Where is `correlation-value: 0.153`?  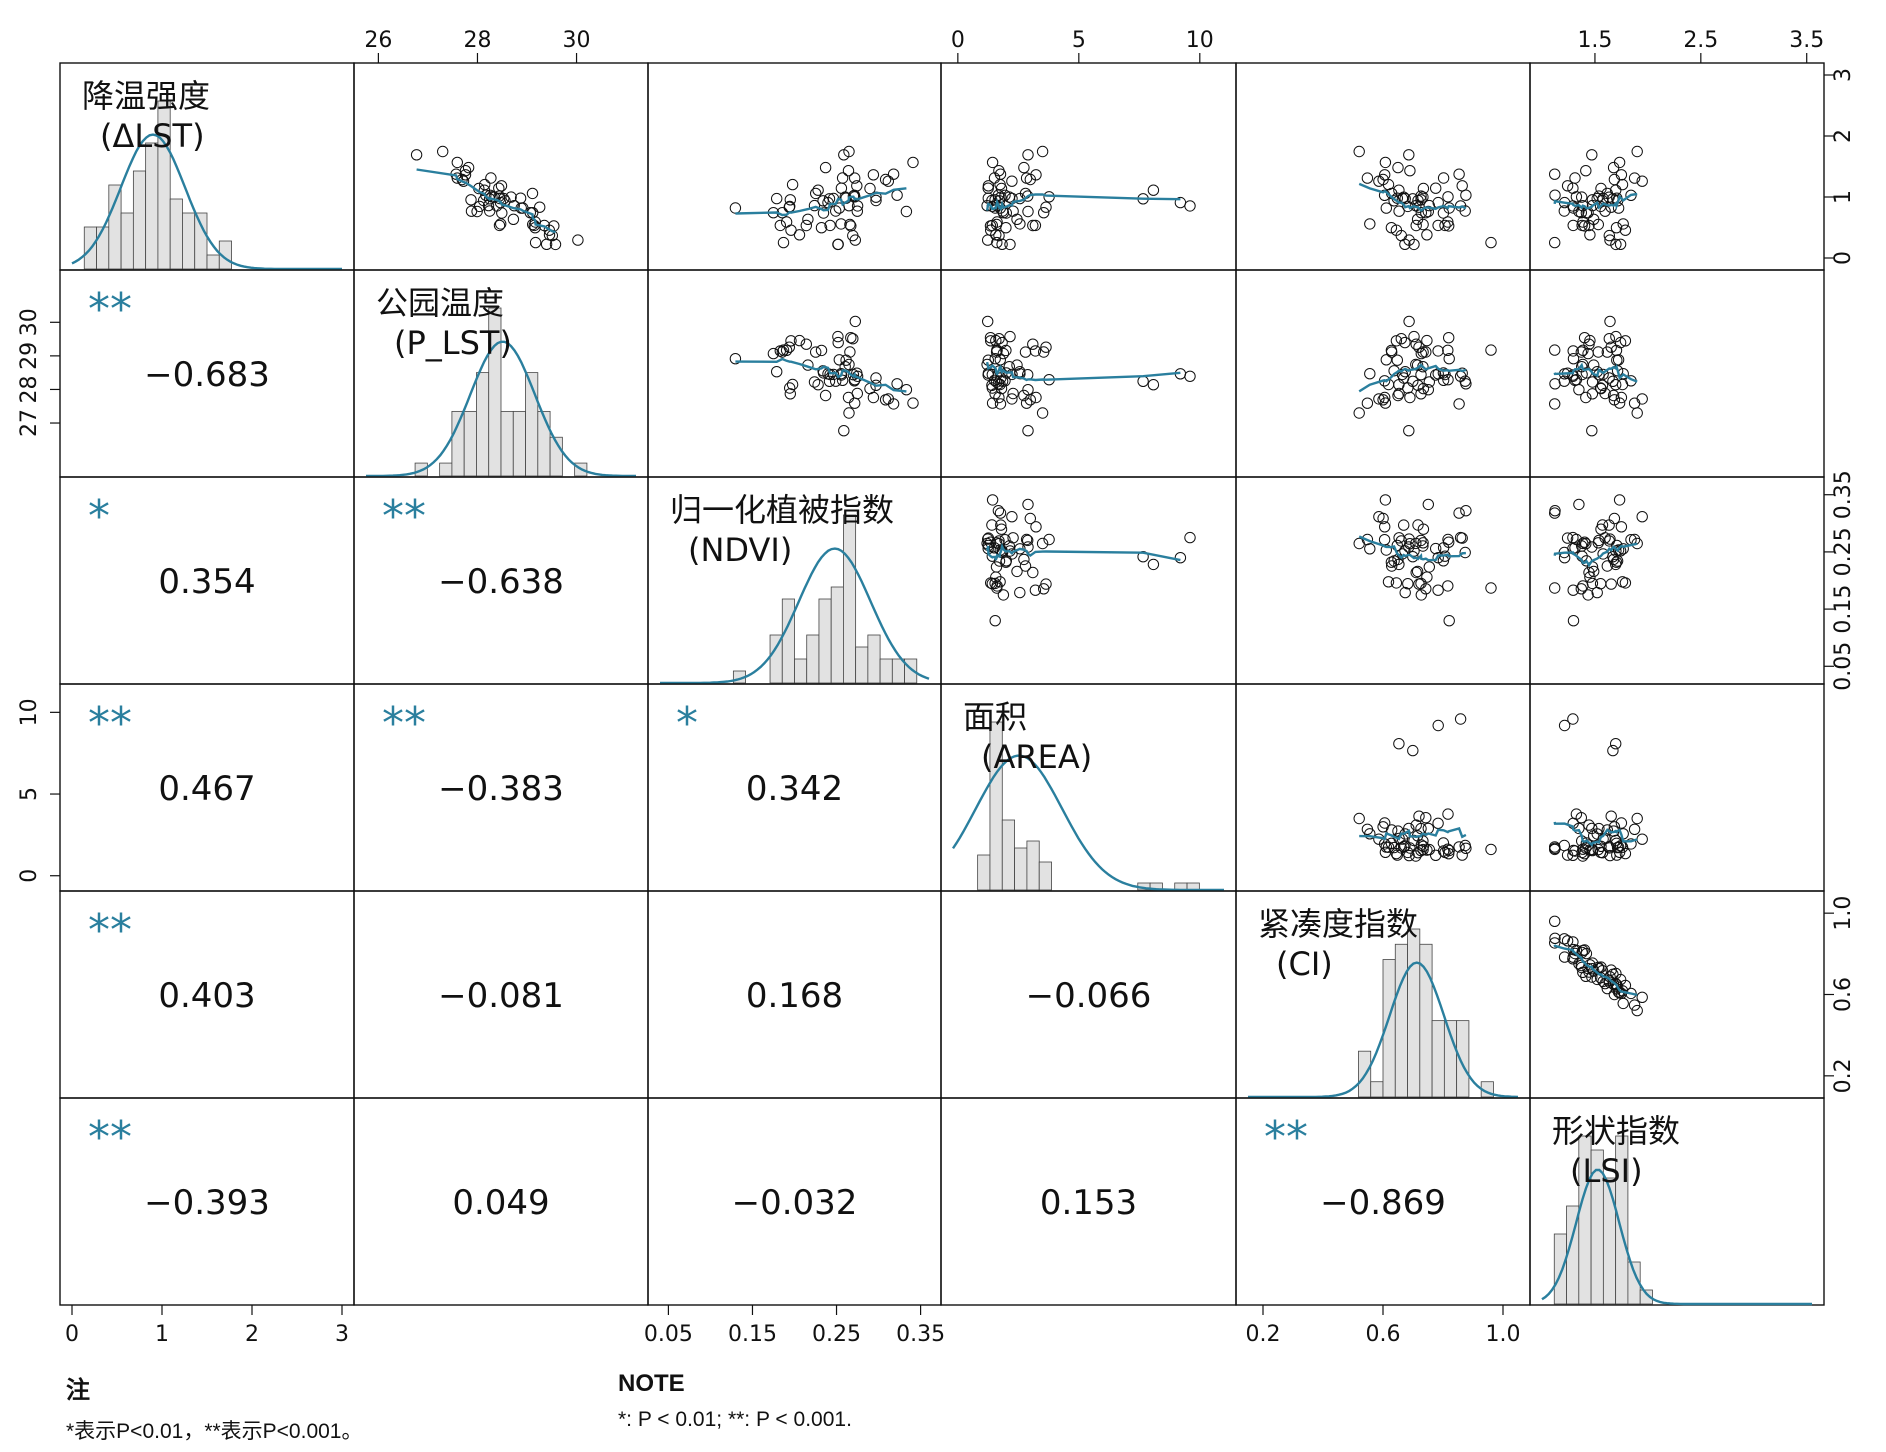
correlation-value: 0.153 is located at coordinates (1088, 1203).